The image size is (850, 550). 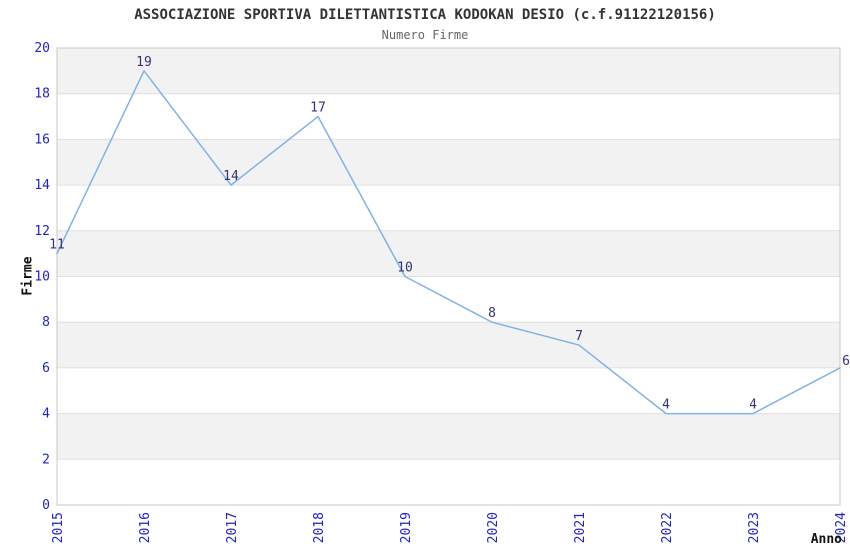 I want to click on x-tick-label: 2024, so click(x=841, y=527).